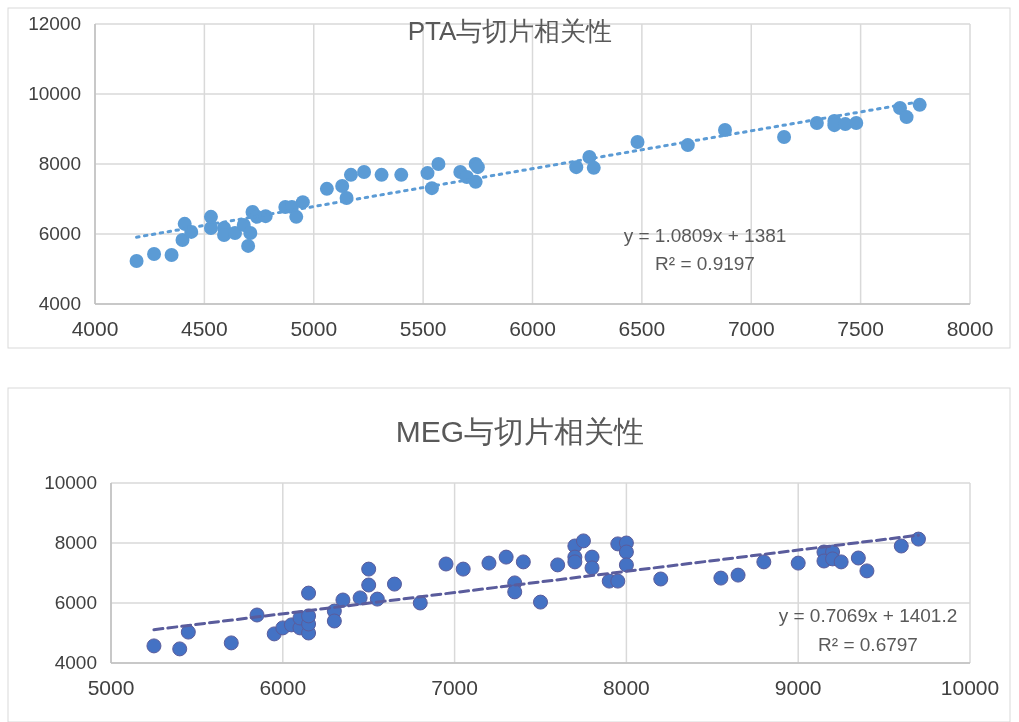 The width and height of the screenshot is (1019, 722). What do you see at coordinates (423, 328) in the screenshot?
I see `x-tick-label: 5500` at bounding box center [423, 328].